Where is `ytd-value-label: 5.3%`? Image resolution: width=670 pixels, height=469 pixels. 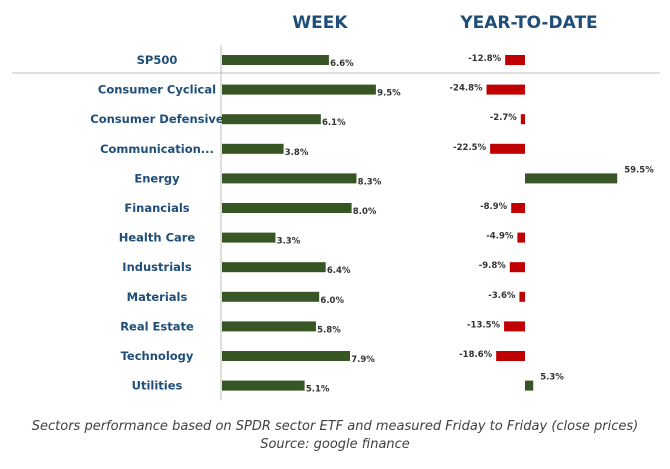
ytd-value-label: 5.3% is located at coordinates (552, 378).